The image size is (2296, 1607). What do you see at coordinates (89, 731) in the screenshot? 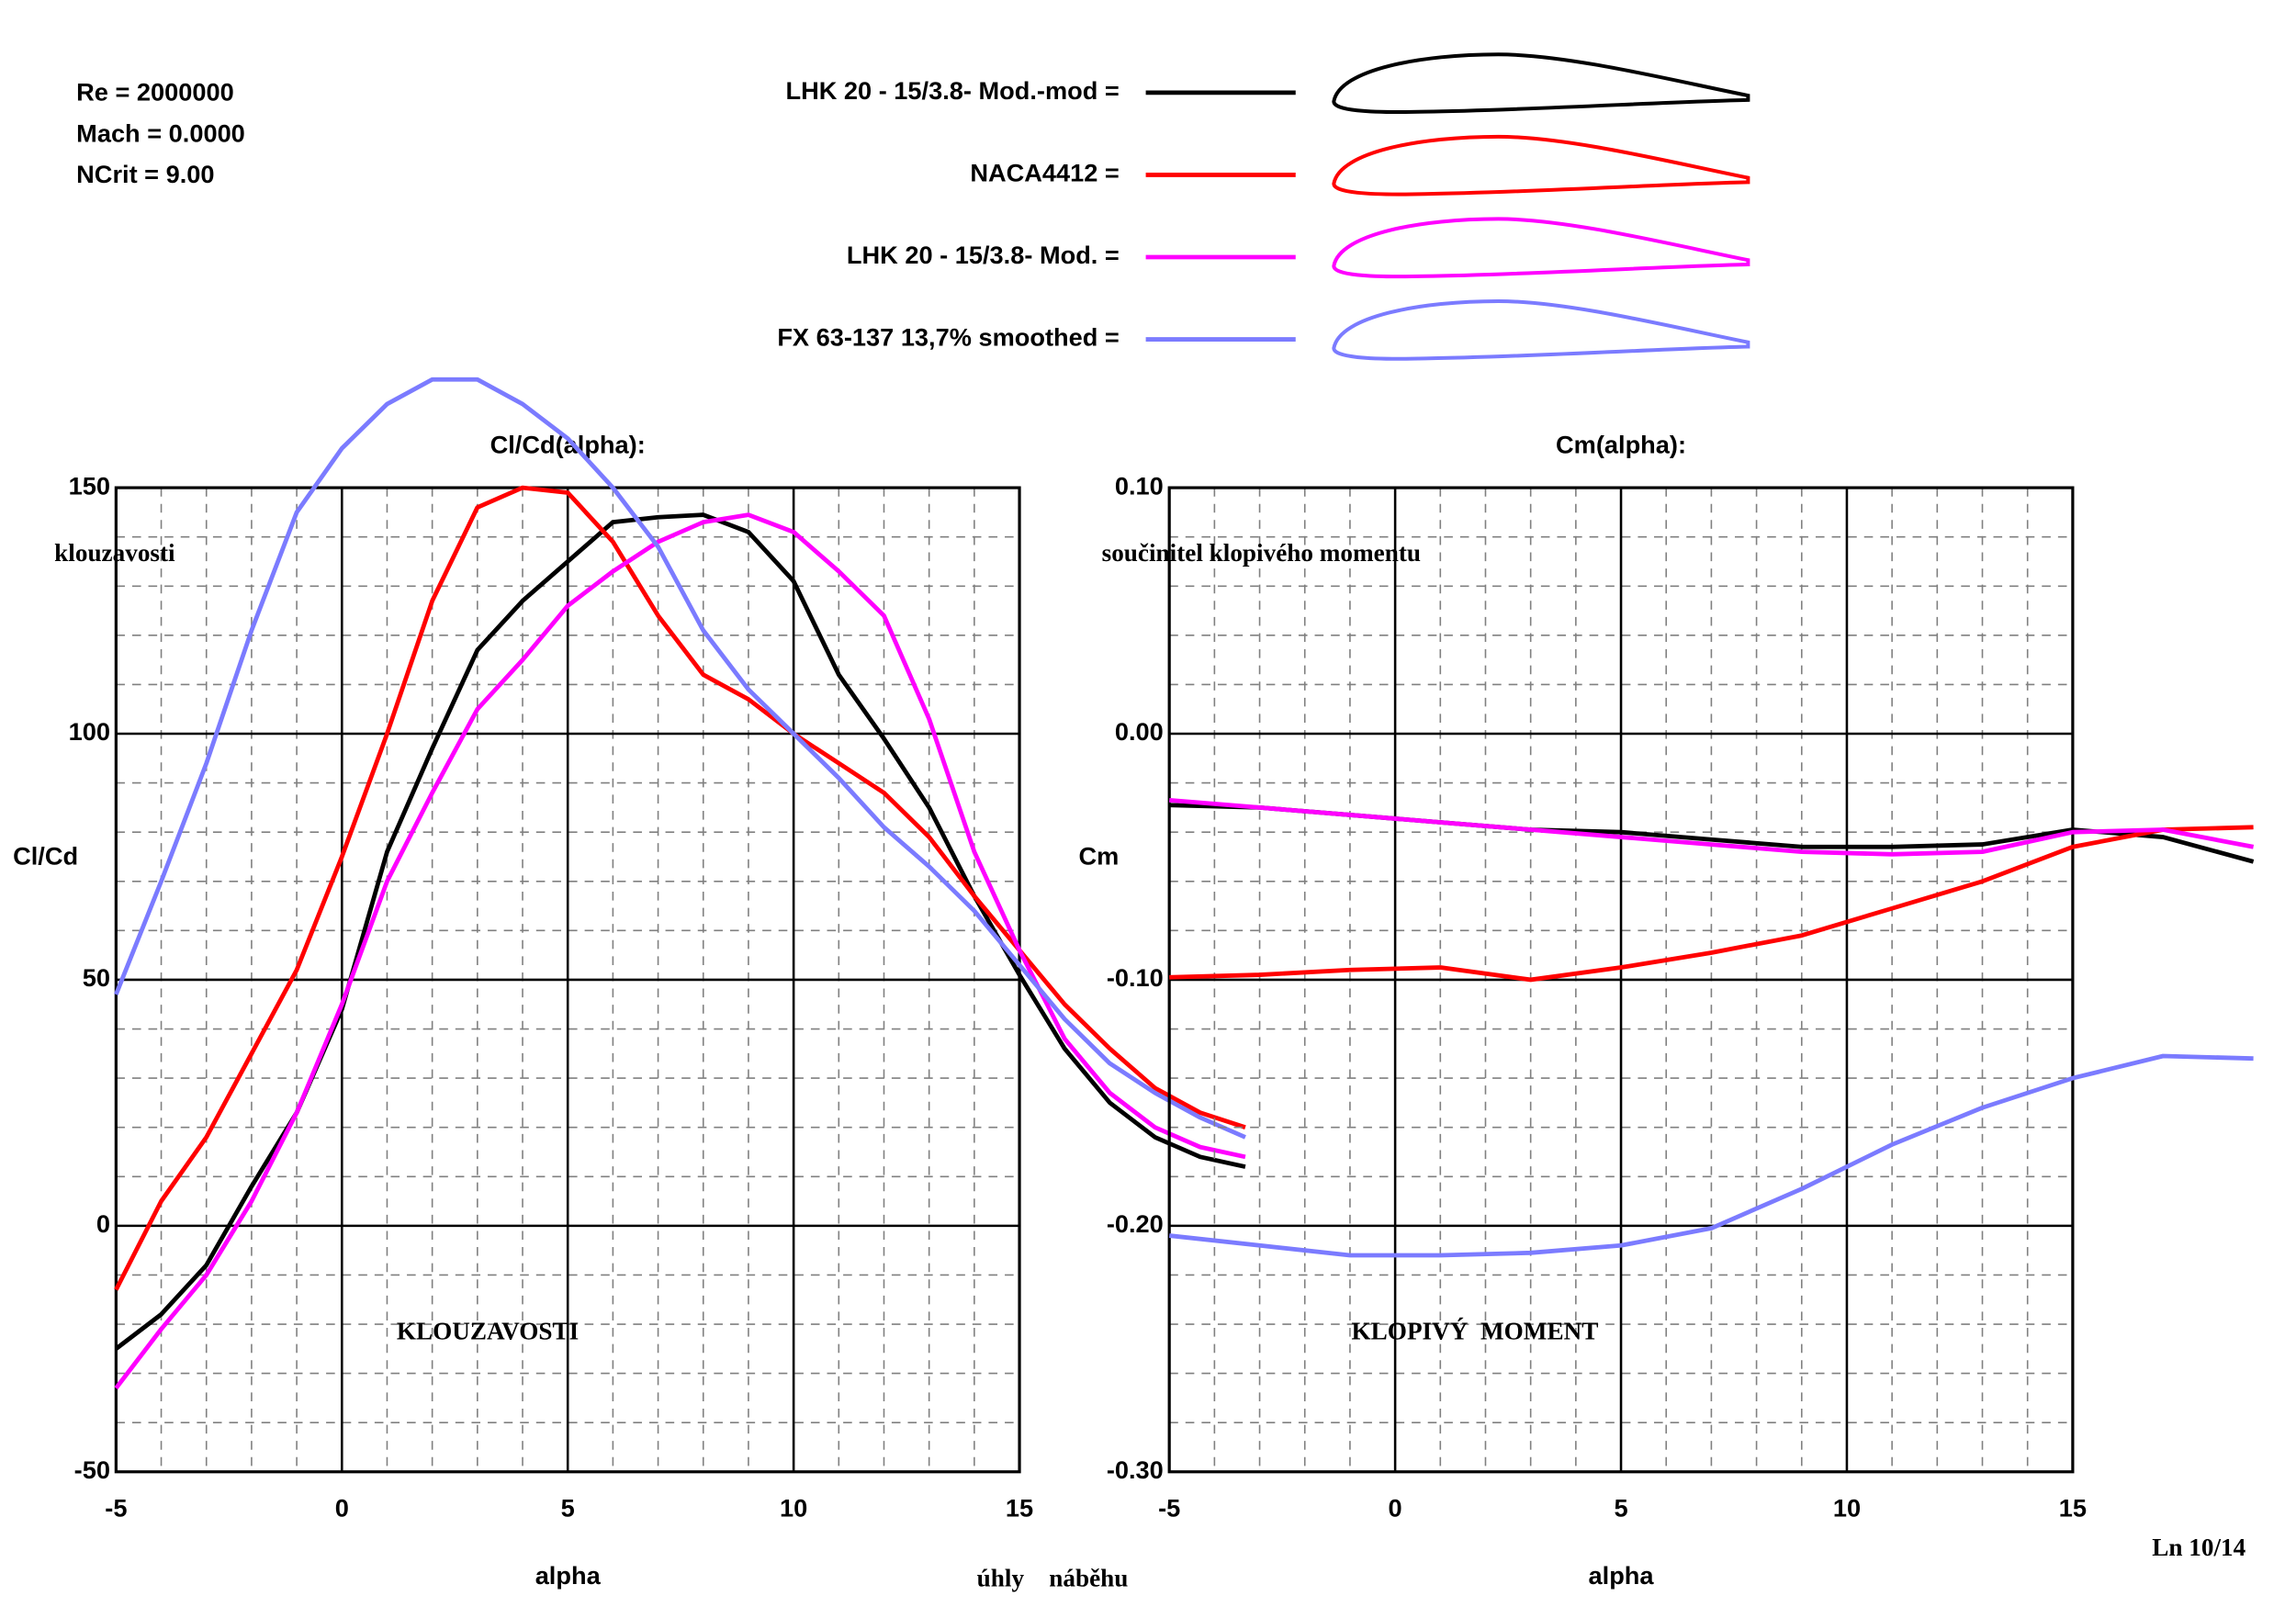
I see `y-tick-label: 100` at bounding box center [89, 731].